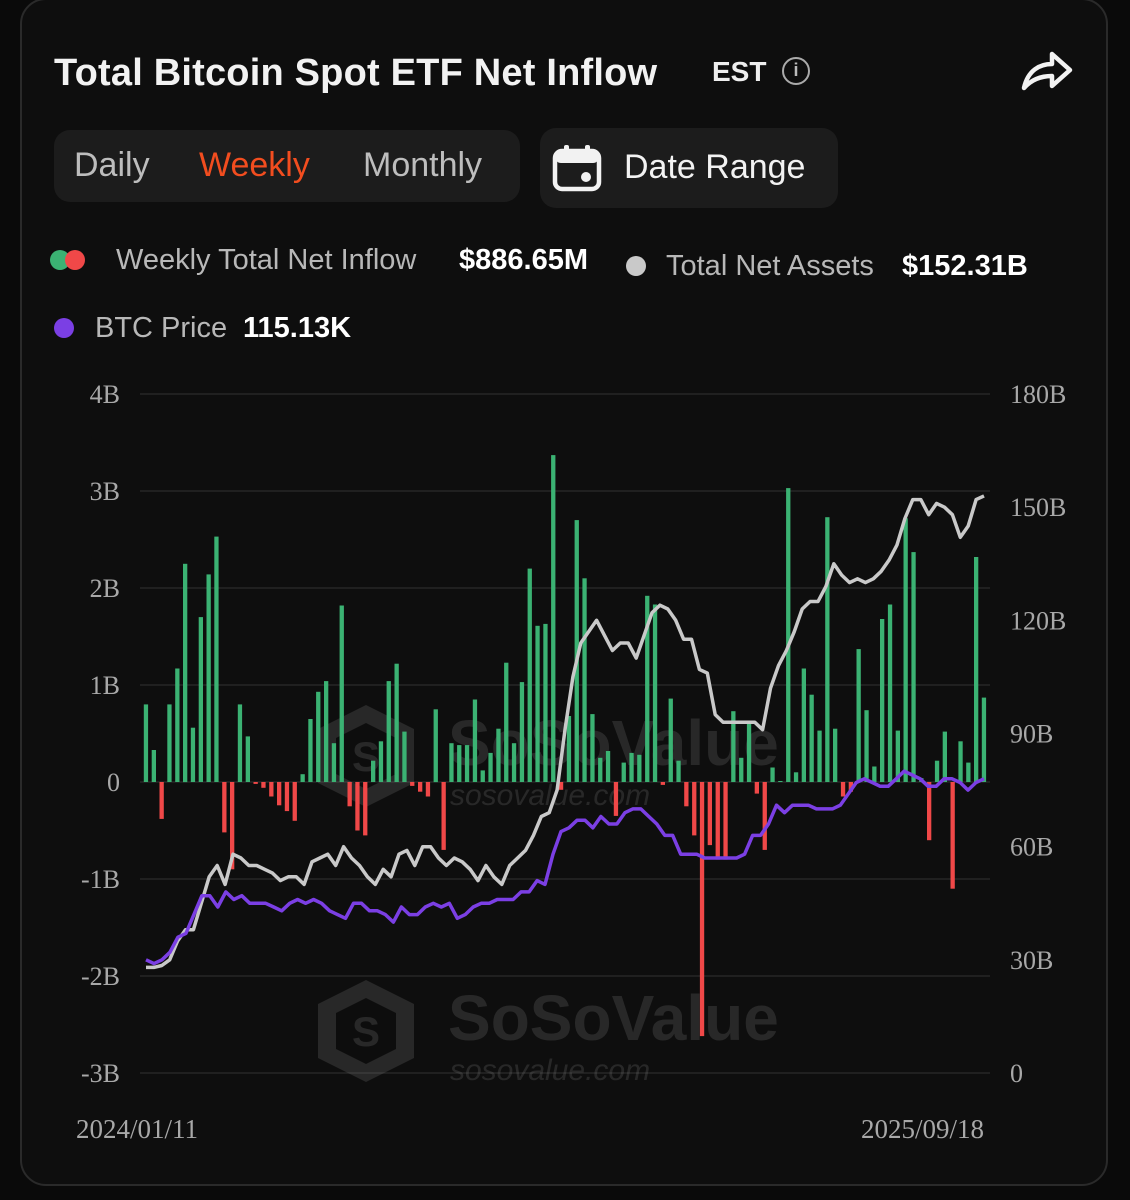  Describe the element at coordinates (1046, 72) in the screenshot. I see `share-icon` at that location.